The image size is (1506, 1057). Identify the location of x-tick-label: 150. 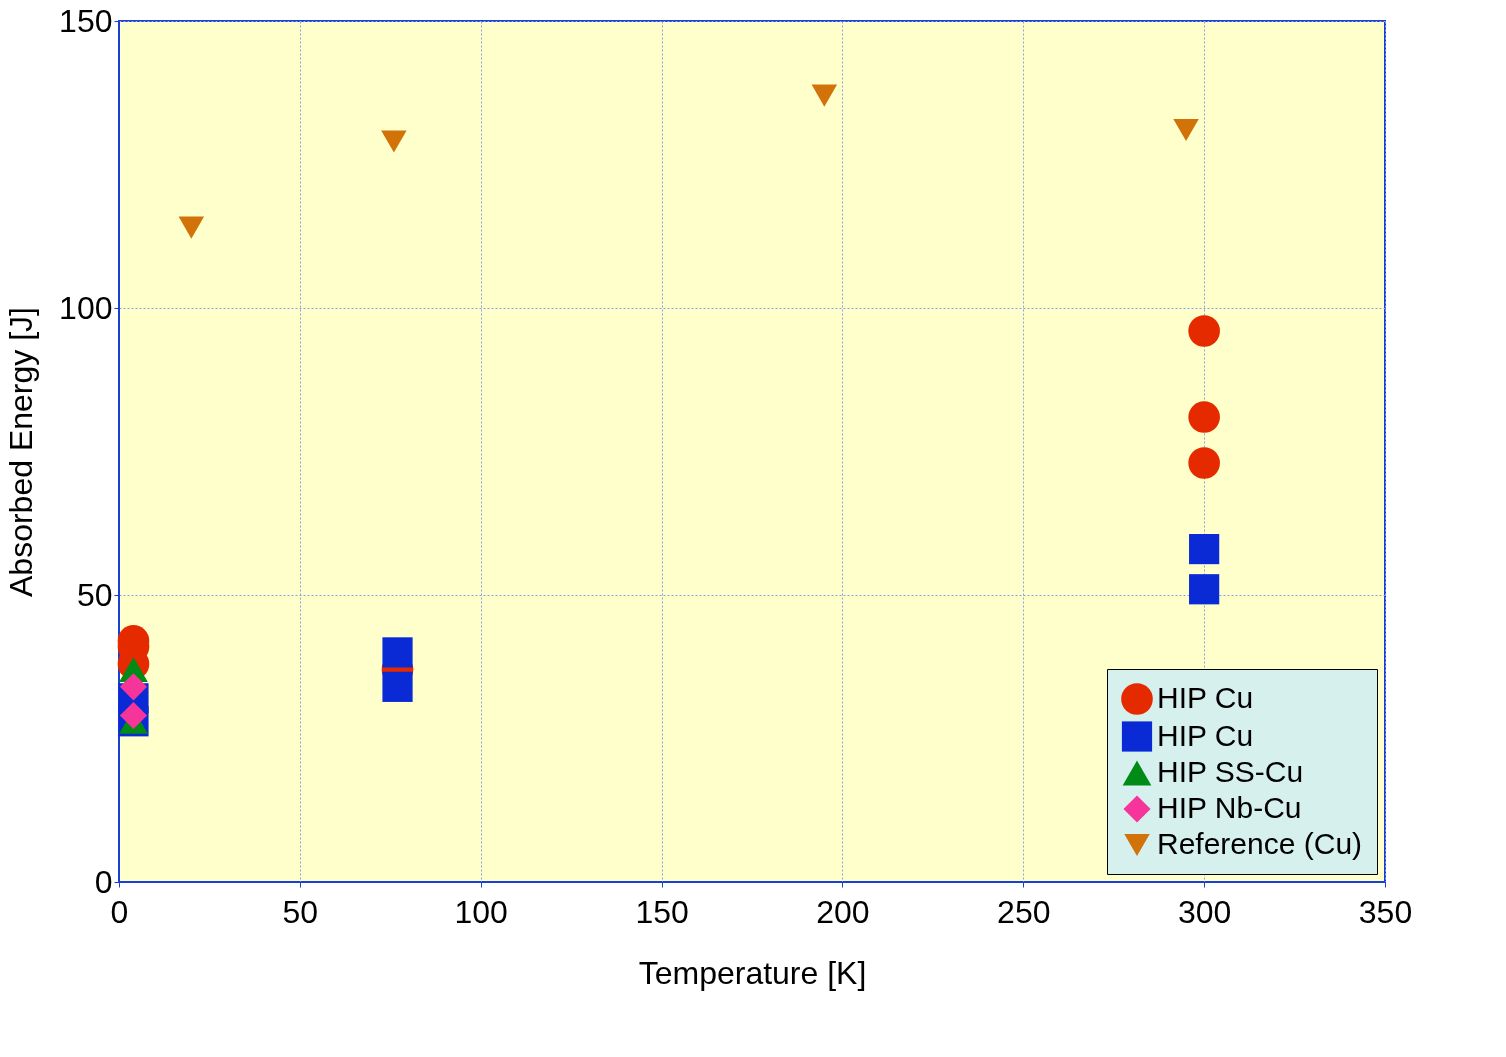
(662, 911).